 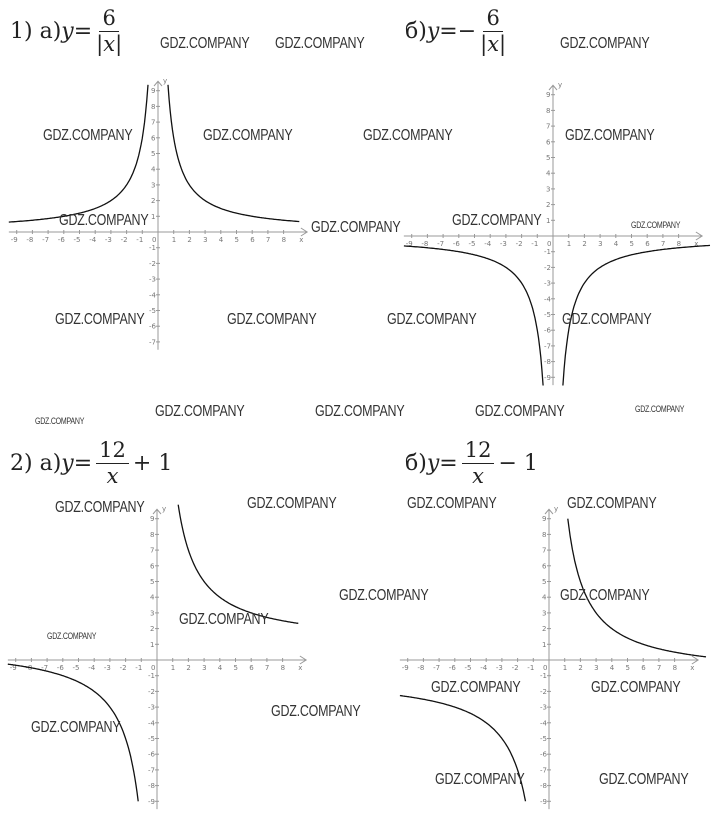 I want to click on x-tick-label: 1, so click(x=569, y=244).